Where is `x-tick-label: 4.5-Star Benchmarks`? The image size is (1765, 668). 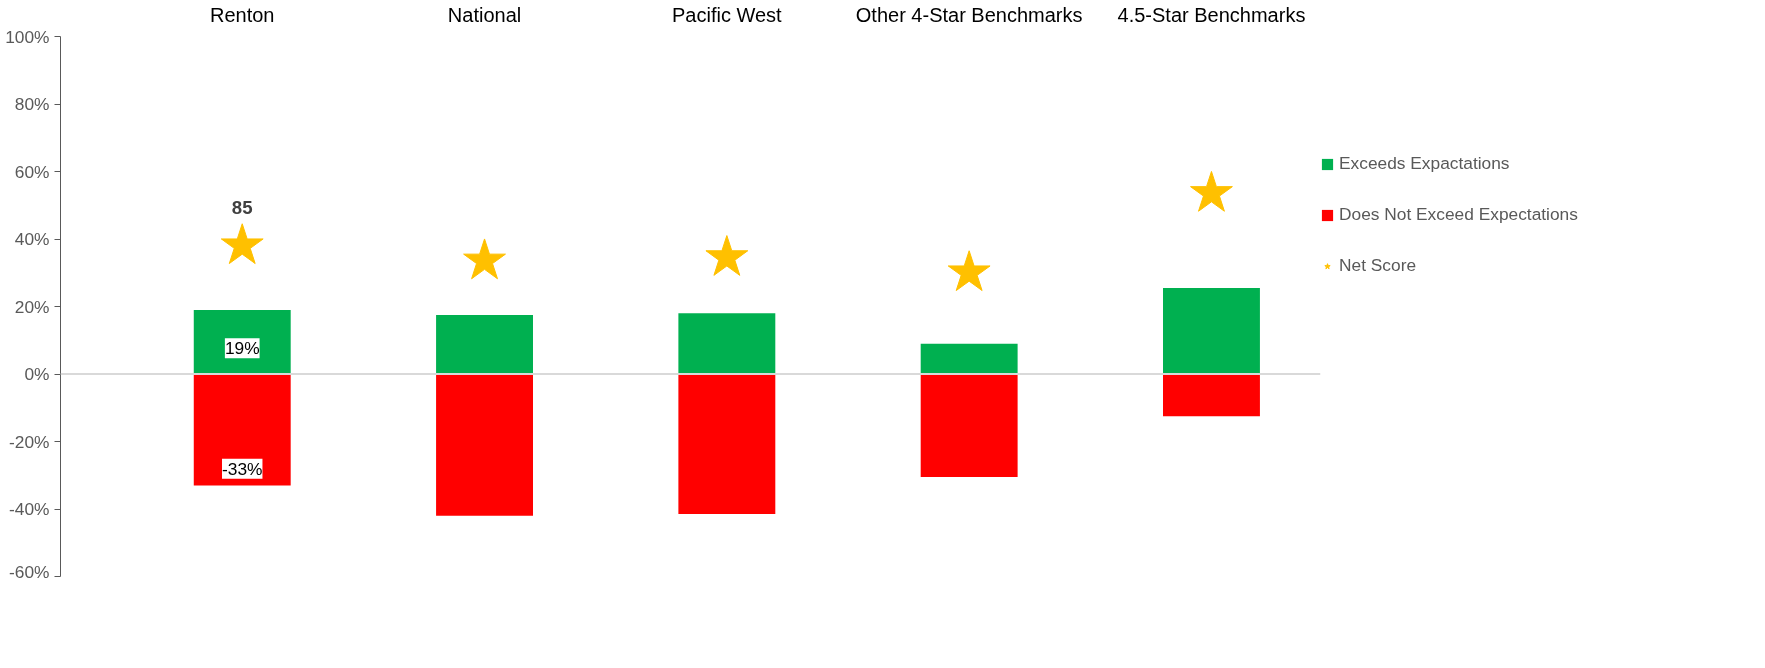 x-tick-label: 4.5-Star Benchmarks is located at coordinates (1211, 14).